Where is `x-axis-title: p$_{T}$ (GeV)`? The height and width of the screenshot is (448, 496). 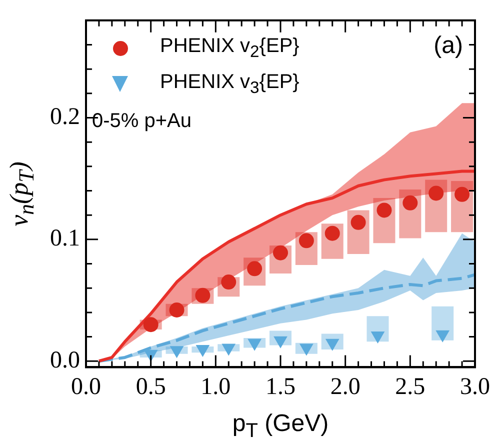
x-axis-title: p$_{T}$ (GeV) is located at coordinates (280, 426).